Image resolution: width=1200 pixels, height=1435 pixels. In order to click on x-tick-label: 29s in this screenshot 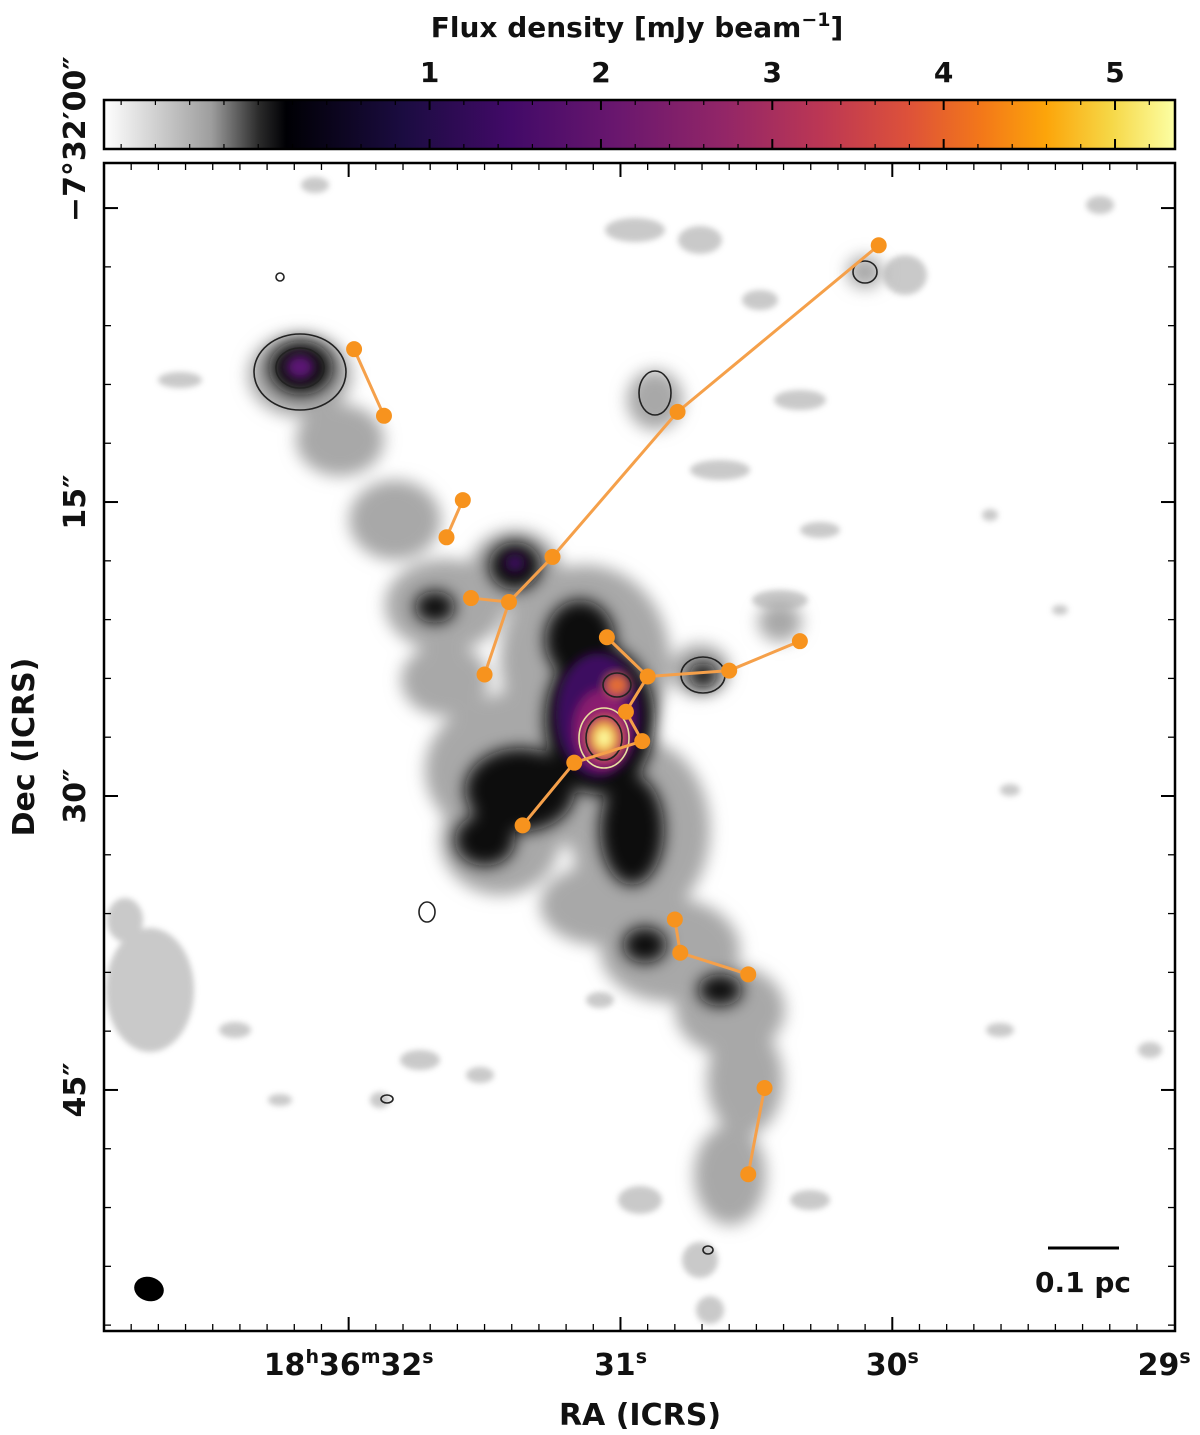, I will do `click(1164, 1364)`.